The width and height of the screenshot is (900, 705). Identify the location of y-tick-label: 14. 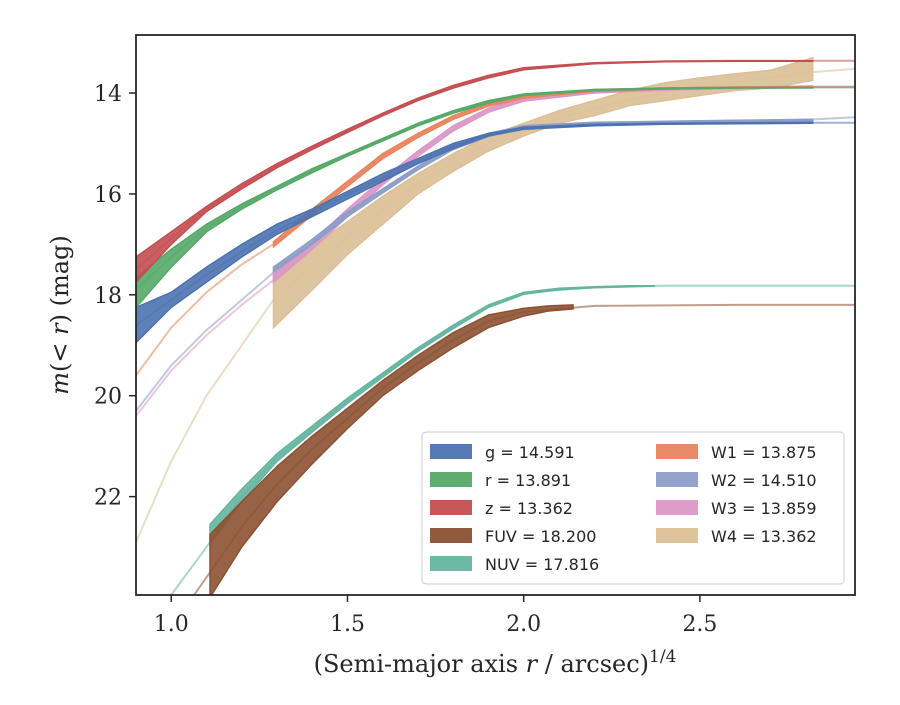
(108, 94).